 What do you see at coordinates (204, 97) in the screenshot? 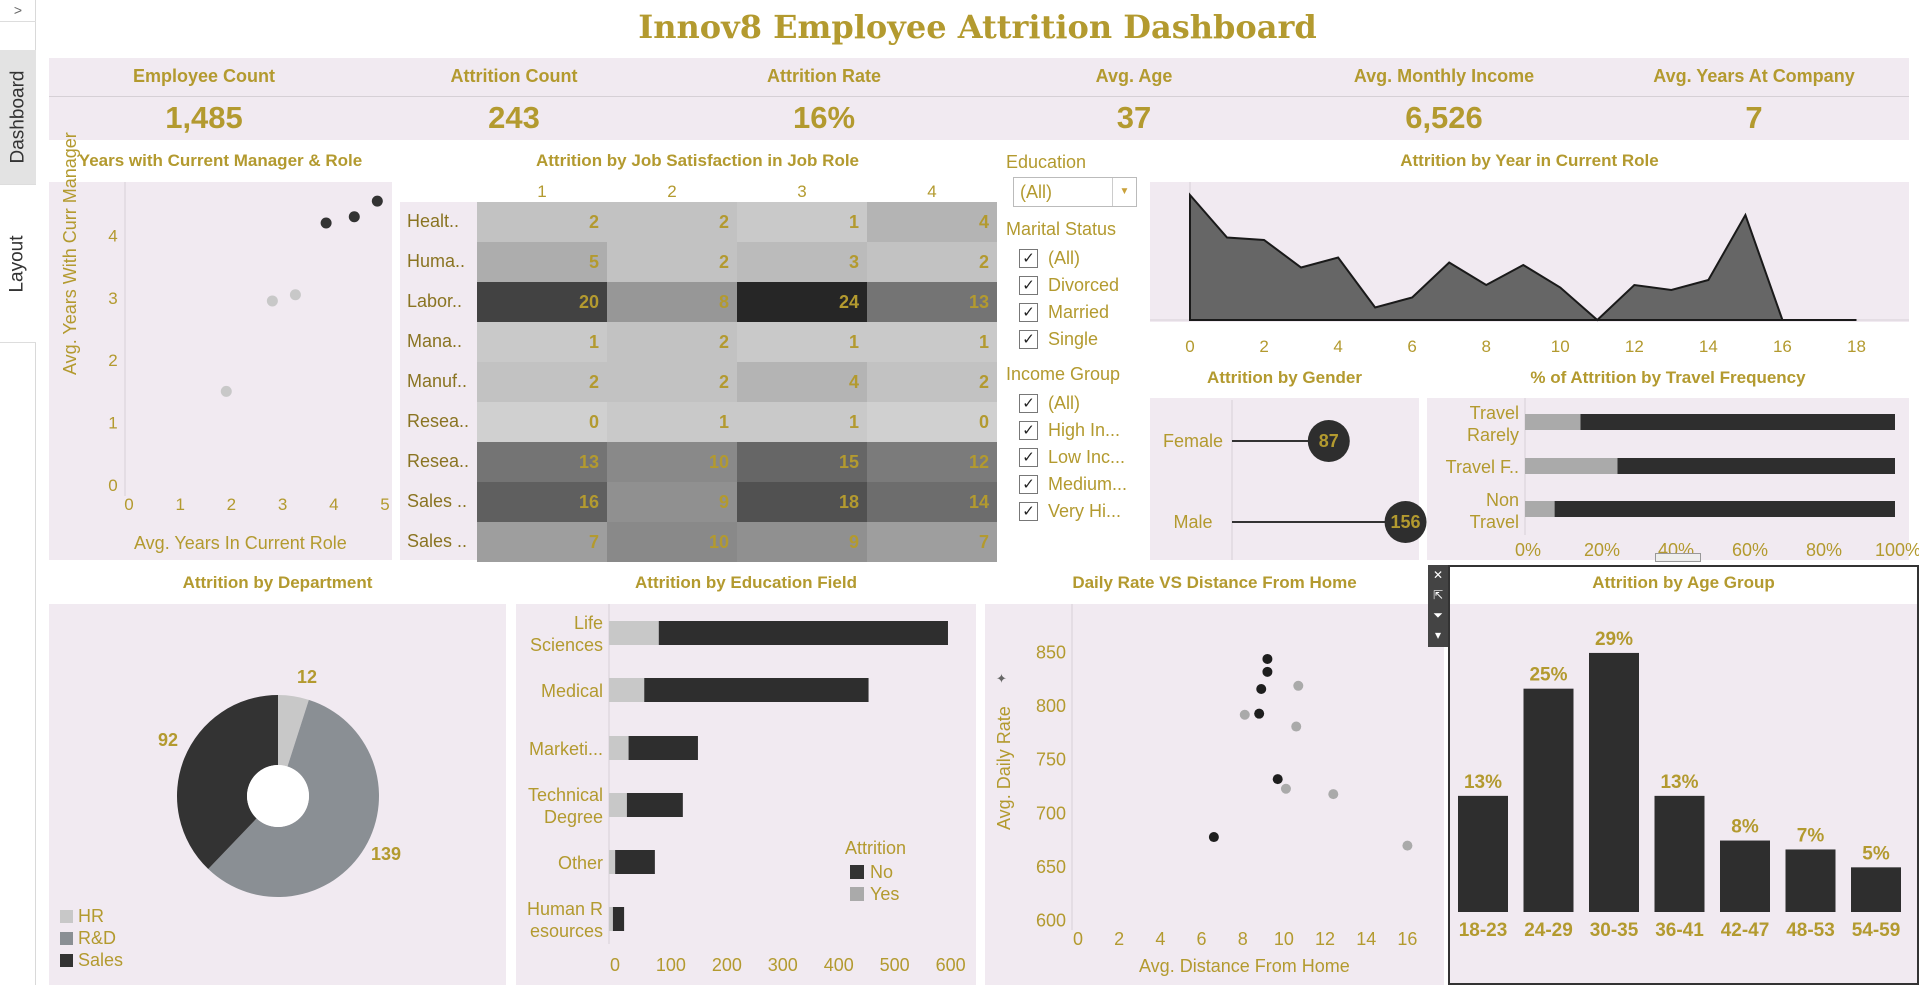
I see `kpi-employee-count: Employee Count 1,485` at bounding box center [204, 97].